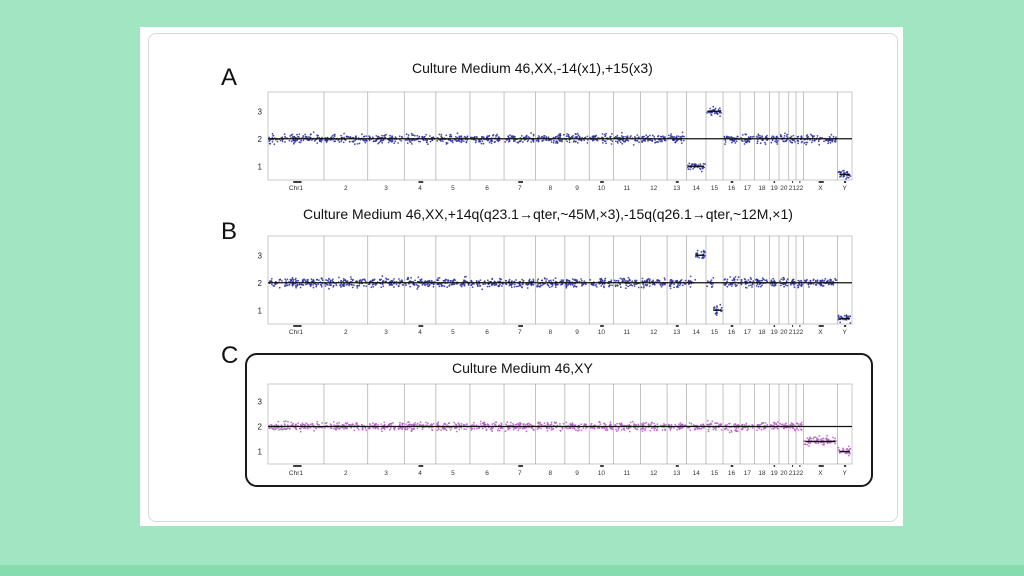 Image resolution: width=1024 pixels, height=576 pixels. I want to click on chromosome-tick-label: 15, so click(715, 332).